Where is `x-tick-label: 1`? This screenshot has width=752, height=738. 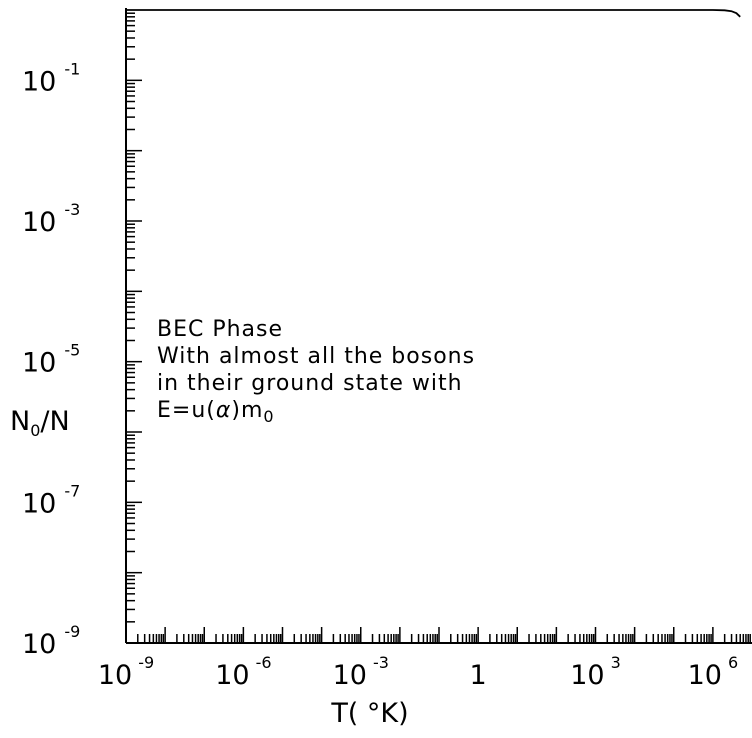 x-tick-label: 1 is located at coordinates (478, 675).